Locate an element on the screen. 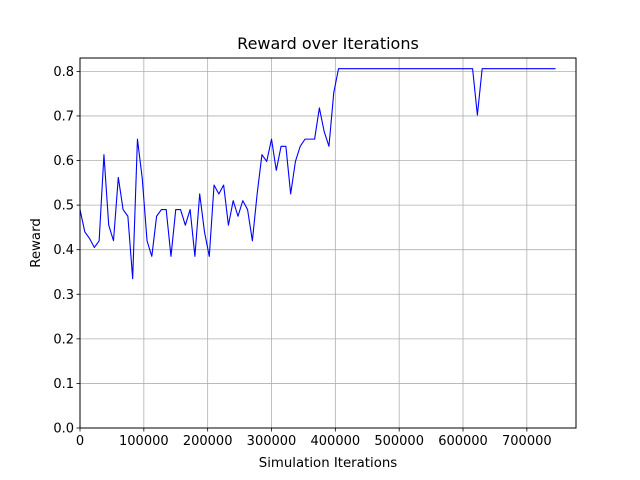 The height and width of the screenshot is (480, 640). y-tick-label: 0.6 is located at coordinates (63, 161).